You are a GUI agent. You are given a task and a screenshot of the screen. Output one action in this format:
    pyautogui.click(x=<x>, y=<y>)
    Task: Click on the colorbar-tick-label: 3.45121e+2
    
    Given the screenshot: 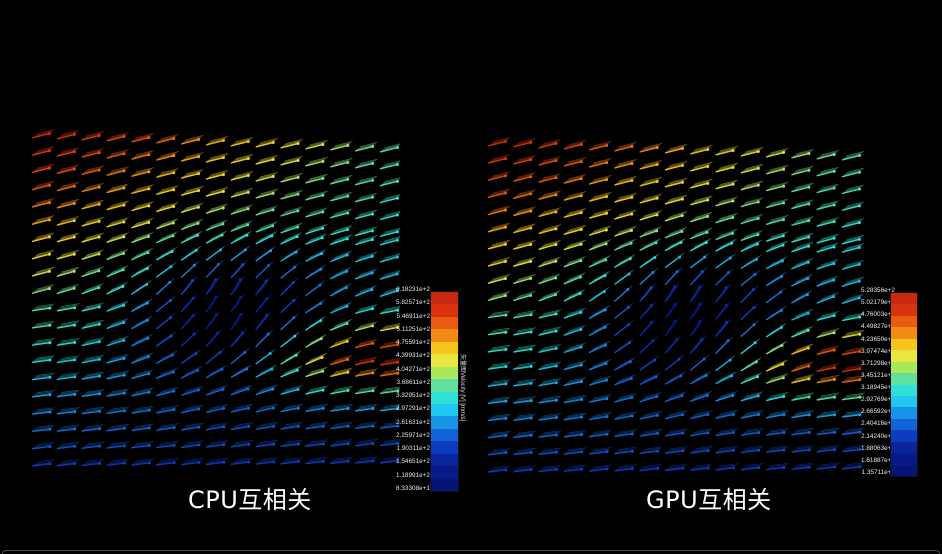 What is the action you would take?
    pyautogui.click(x=878, y=375)
    